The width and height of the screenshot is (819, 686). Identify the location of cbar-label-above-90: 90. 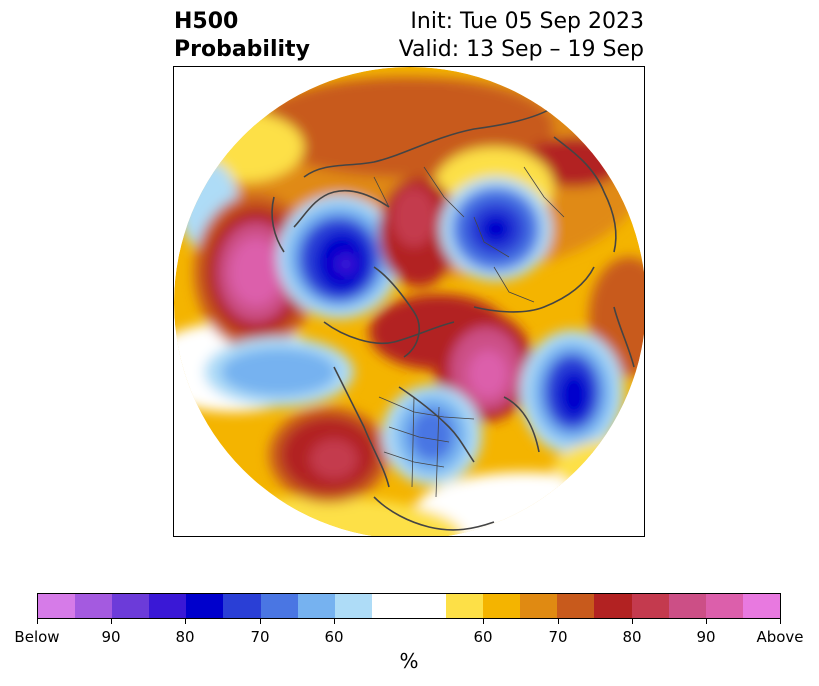
(706, 637).